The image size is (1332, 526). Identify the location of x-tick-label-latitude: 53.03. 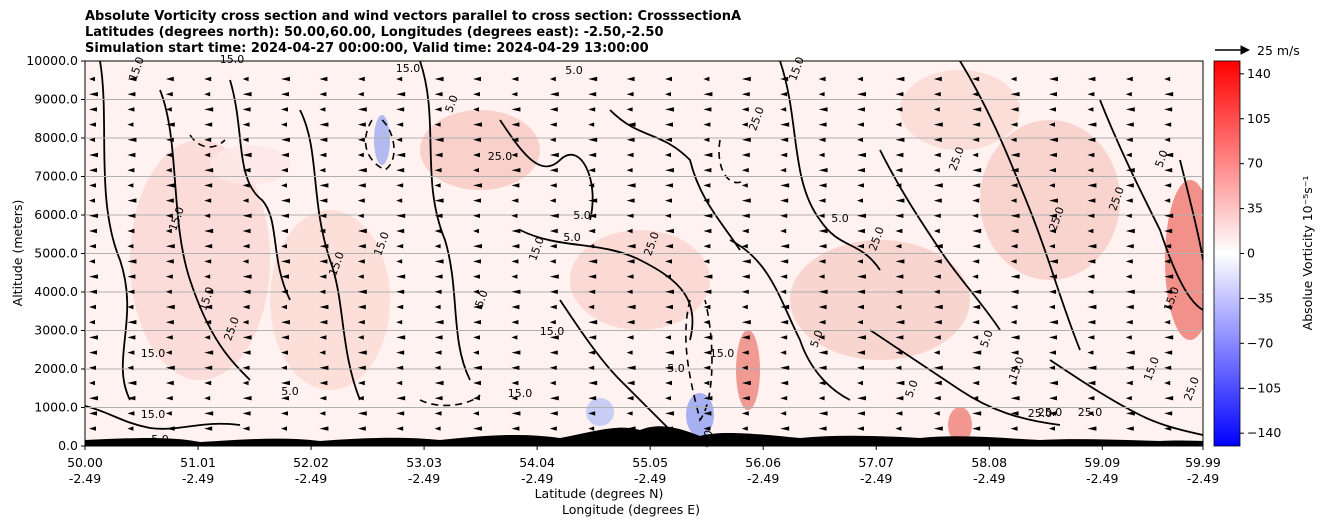
(424, 462).